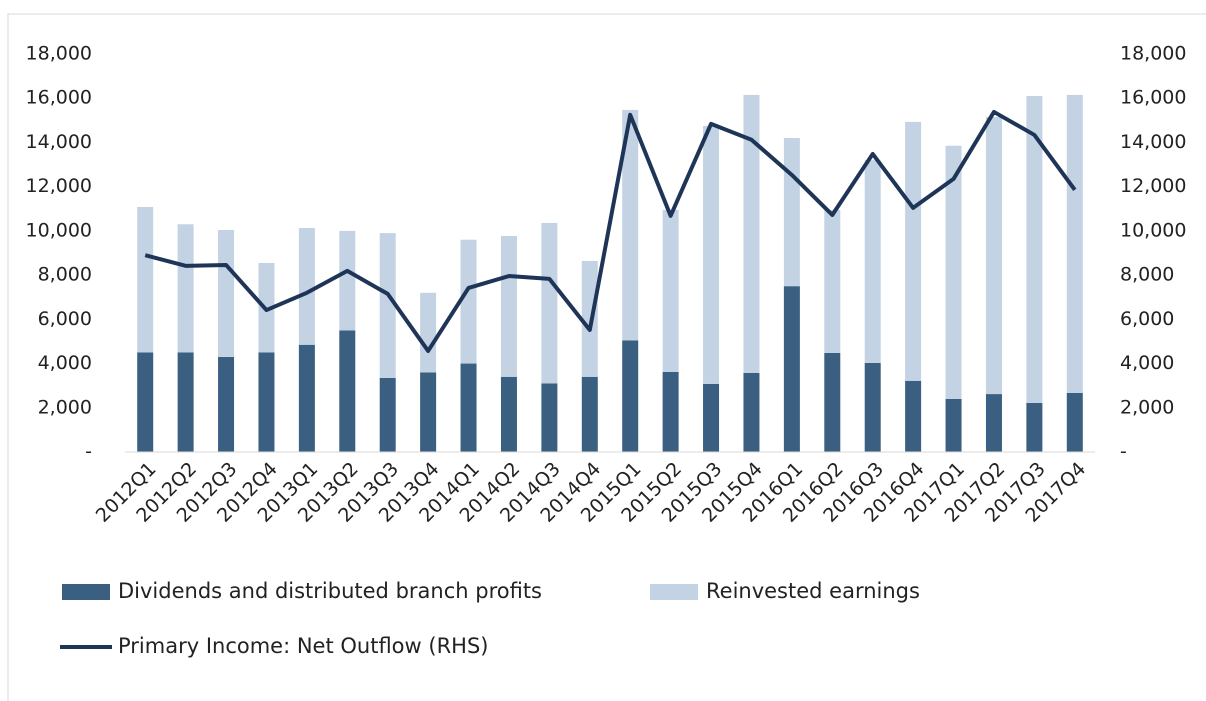 The height and width of the screenshot is (701, 1206). What do you see at coordinates (1153, 230) in the screenshot?
I see `y2-tick-label: 10,000` at bounding box center [1153, 230].